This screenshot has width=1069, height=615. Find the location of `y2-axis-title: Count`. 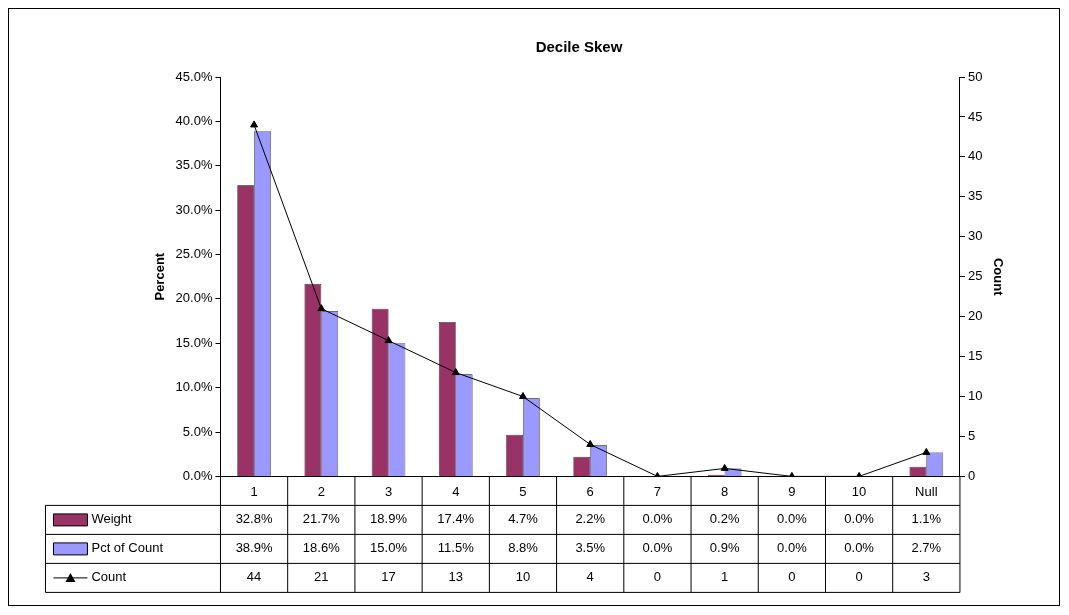

y2-axis-title: Count is located at coordinates (998, 277).